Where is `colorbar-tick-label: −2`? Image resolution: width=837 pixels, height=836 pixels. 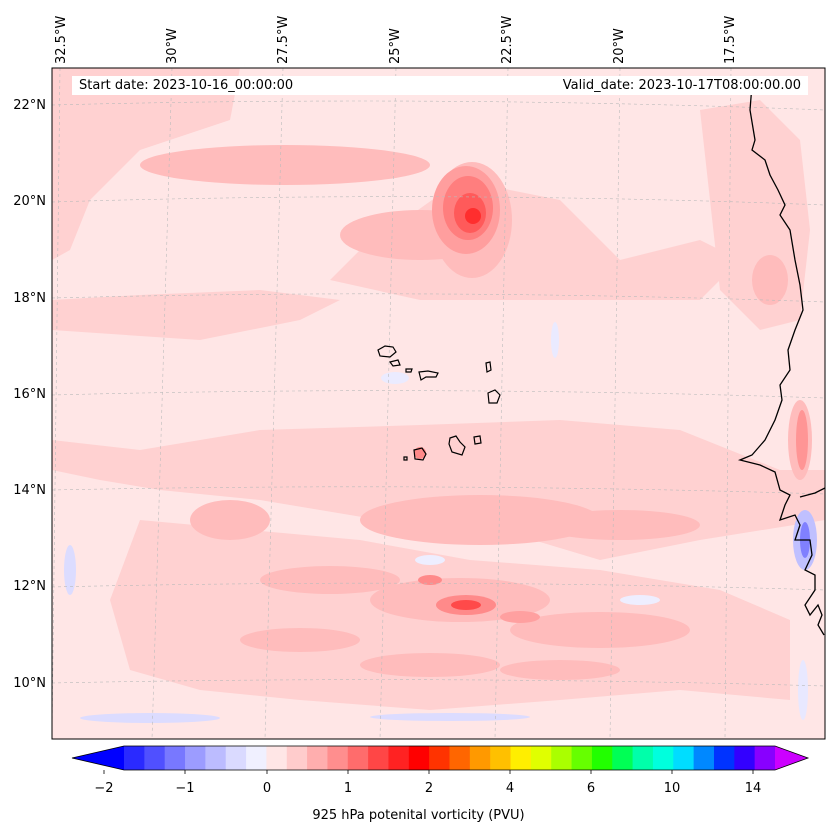 colorbar-tick-label: −2 is located at coordinates (104, 788).